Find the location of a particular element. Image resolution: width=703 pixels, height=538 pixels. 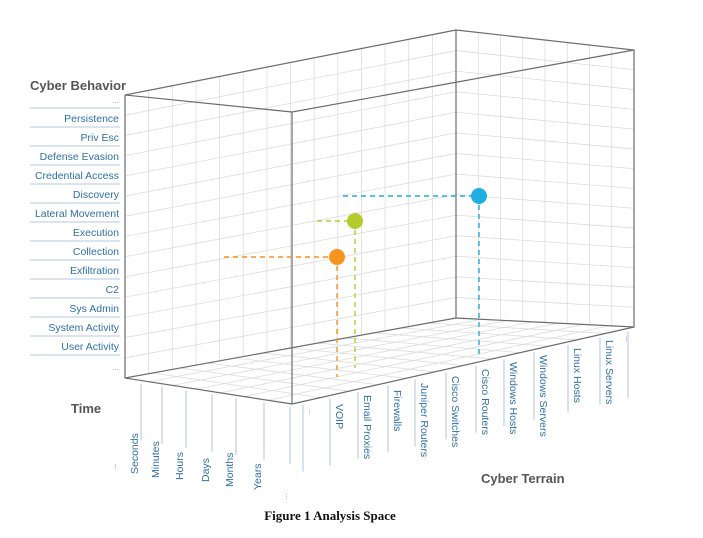

top-left-edge is located at coordinates (290, 62).